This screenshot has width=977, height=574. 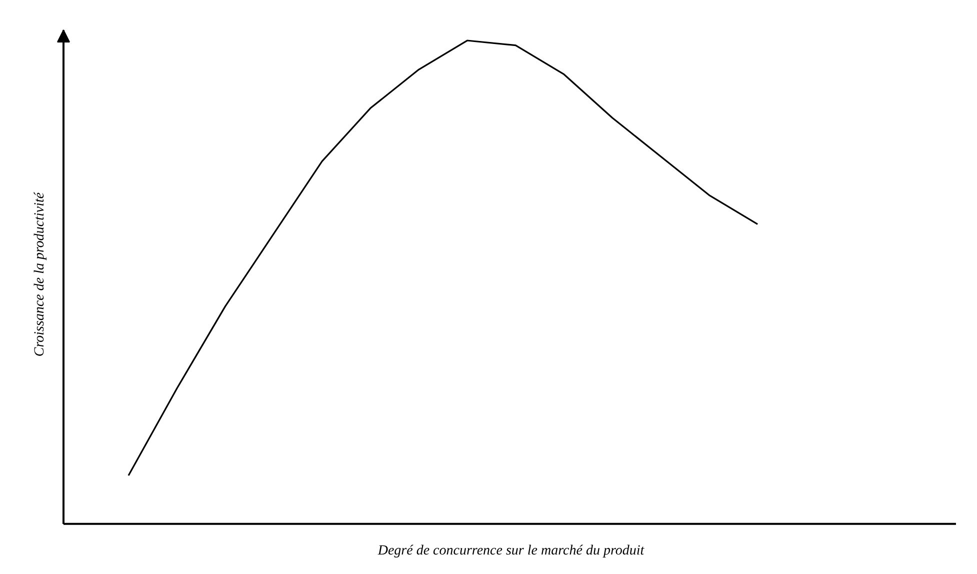 What do you see at coordinates (40, 274) in the screenshot?
I see `y-axis-title: Croissance de la productivité` at bounding box center [40, 274].